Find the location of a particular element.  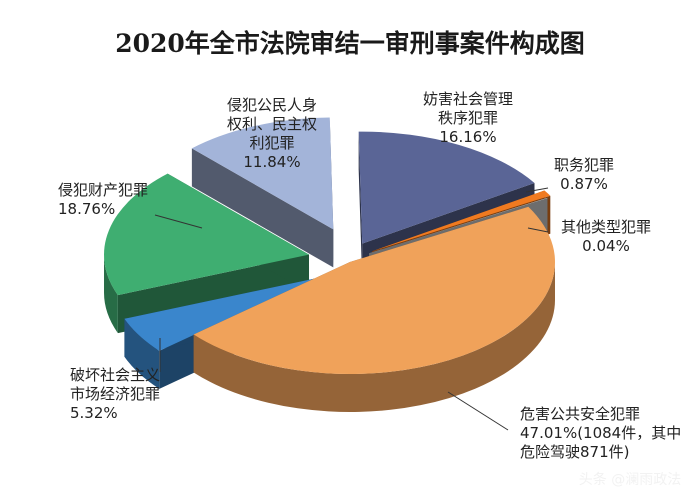

slice-label-line: 18.76% is located at coordinates (86, 209).